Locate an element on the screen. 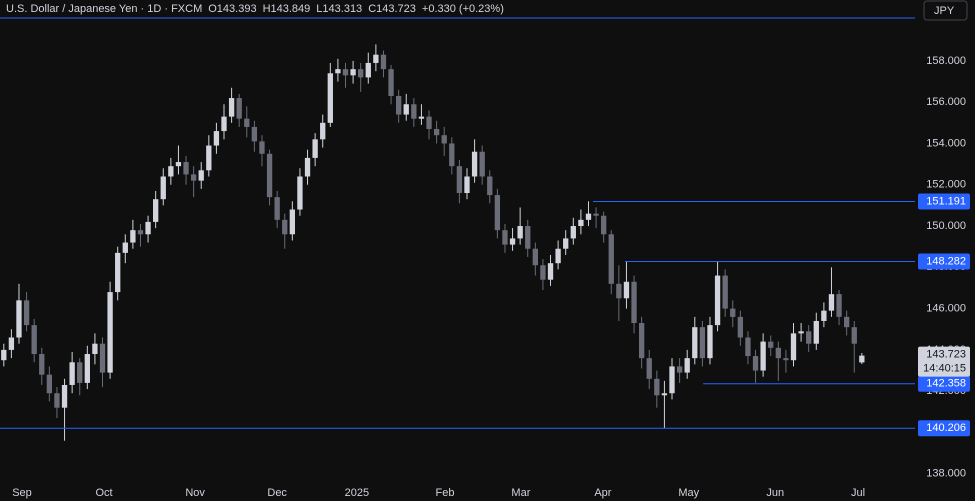 This screenshot has width=975, height=501. x-tick-label: Jul is located at coordinates (858, 493).